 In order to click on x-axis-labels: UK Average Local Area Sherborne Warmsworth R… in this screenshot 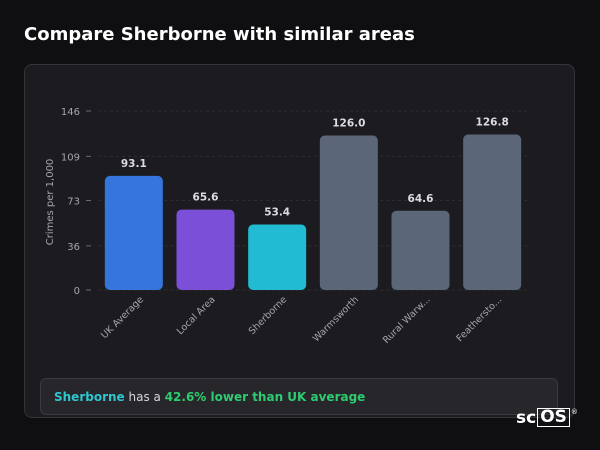, I will do `click(301, 320)`.